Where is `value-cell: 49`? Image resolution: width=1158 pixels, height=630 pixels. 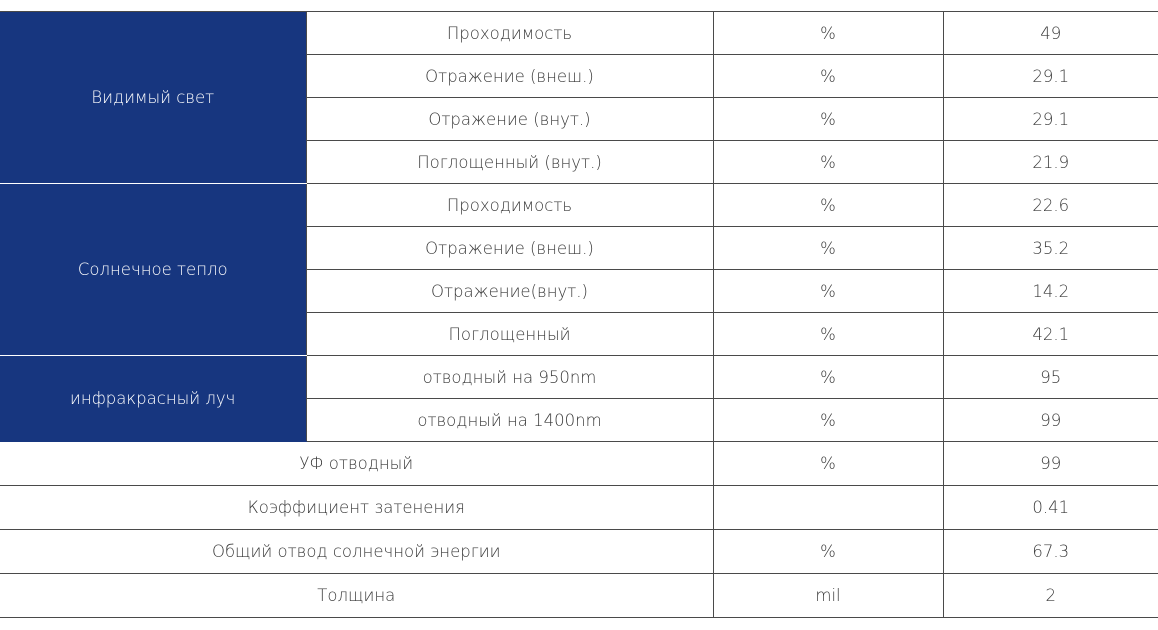
value-cell: 49 is located at coordinates (1050, 33).